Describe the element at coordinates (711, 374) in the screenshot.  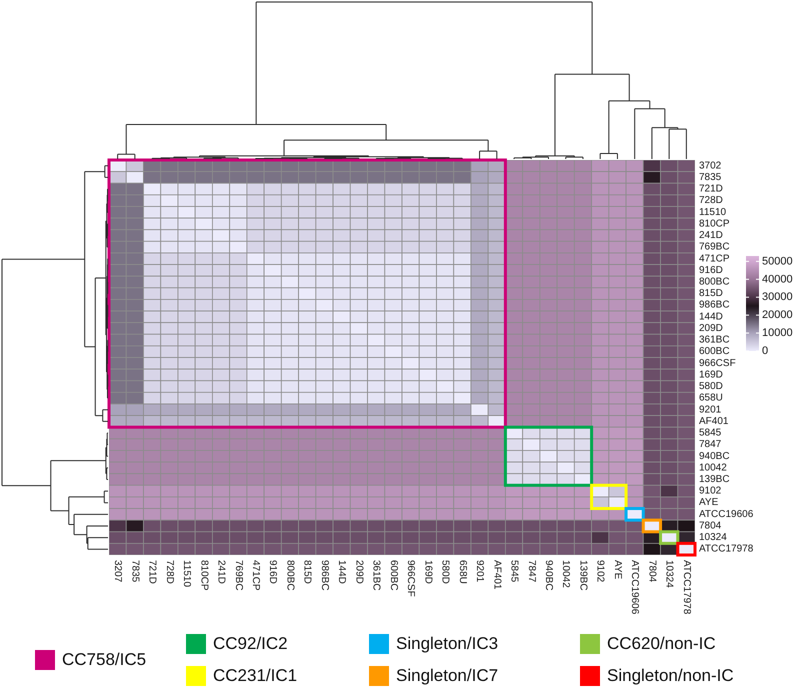
I see `y-tick-label: 169D` at that location.